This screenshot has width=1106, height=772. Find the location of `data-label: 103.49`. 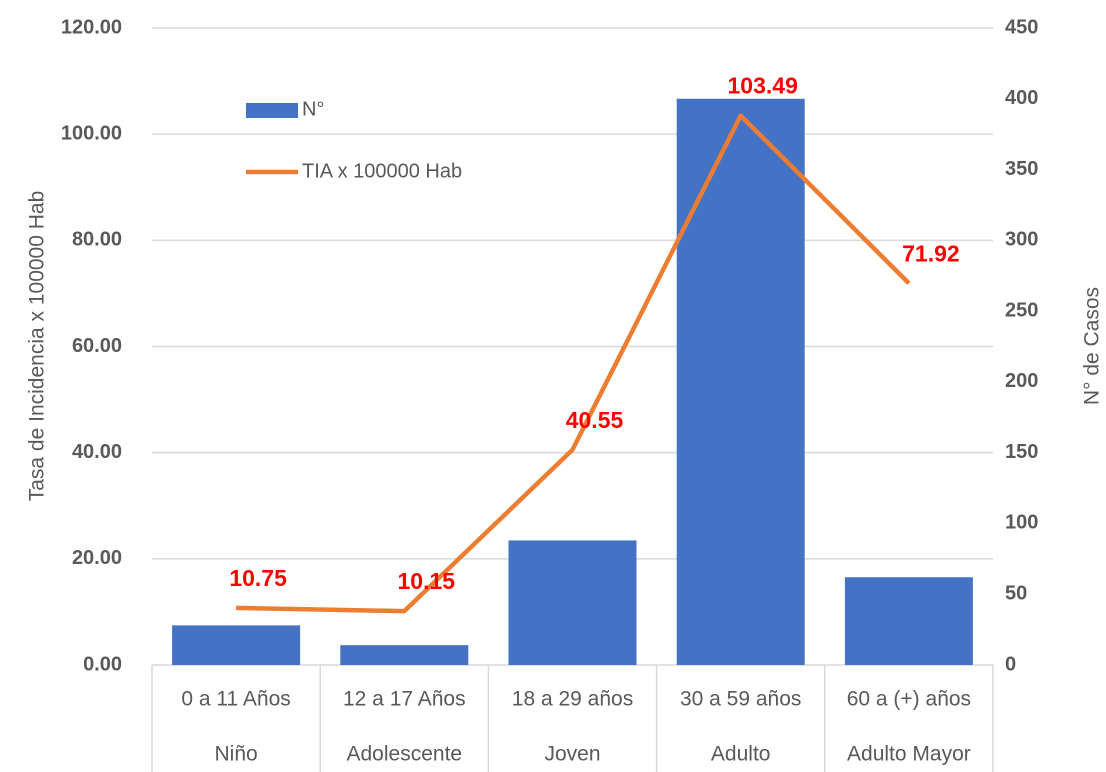

data-label: 103.49 is located at coordinates (763, 86).